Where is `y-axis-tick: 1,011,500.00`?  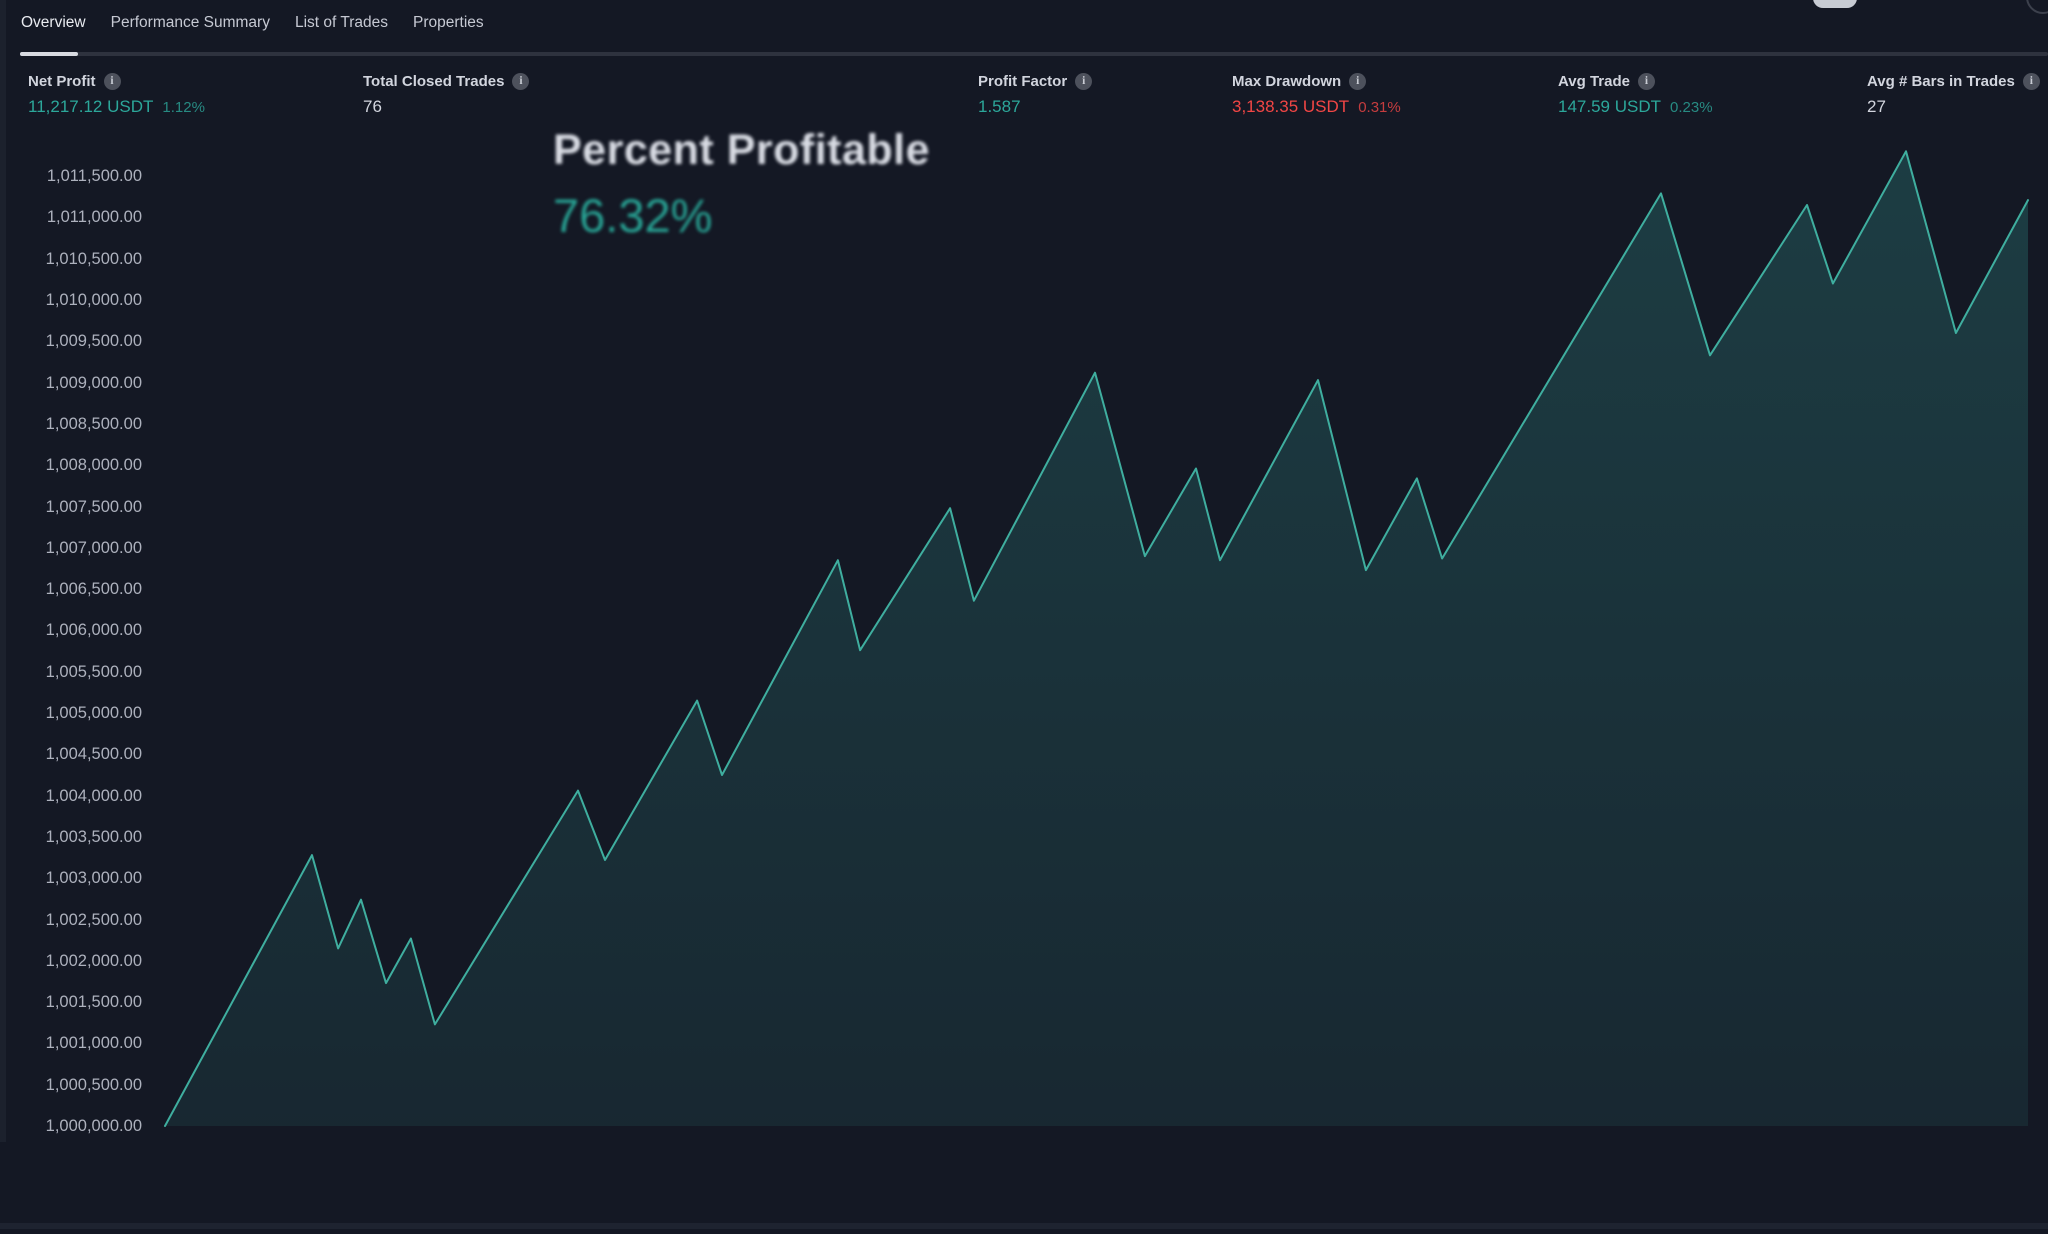
y-axis-tick: 1,011,500.00 is located at coordinates (94, 176).